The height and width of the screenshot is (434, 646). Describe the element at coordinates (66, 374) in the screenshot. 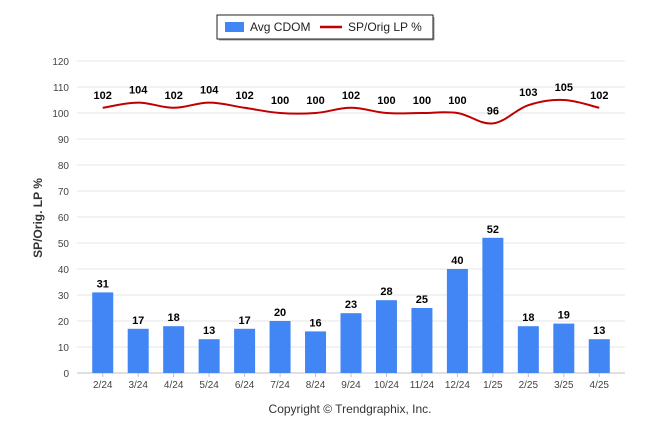

I see `y-tick-label: 0` at that location.